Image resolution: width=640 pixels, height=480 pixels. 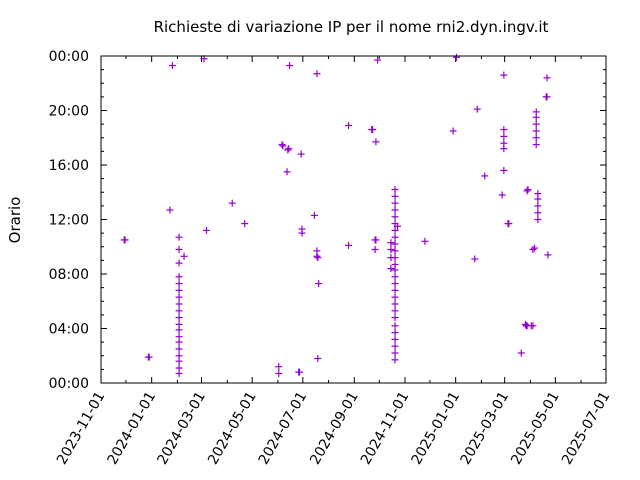 I want to click on x-tick-label: 2024-07-01, so click(x=283, y=428).